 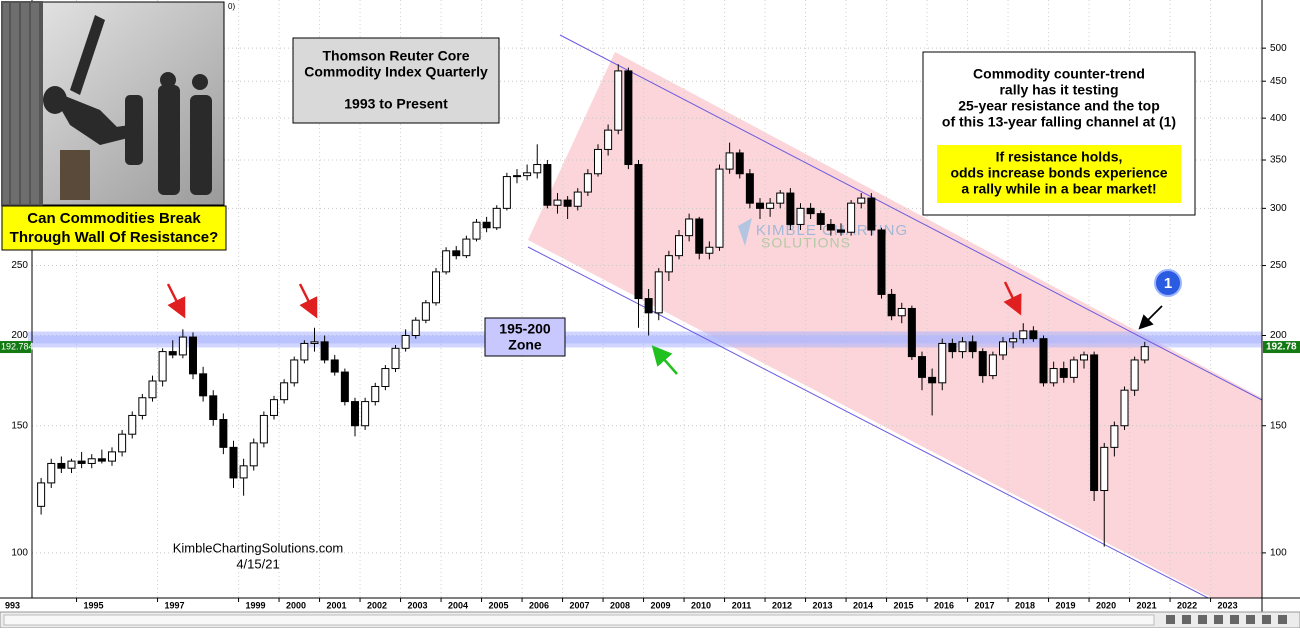 I want to click on x-tick-label: 1999, so click(x=256, y=605).